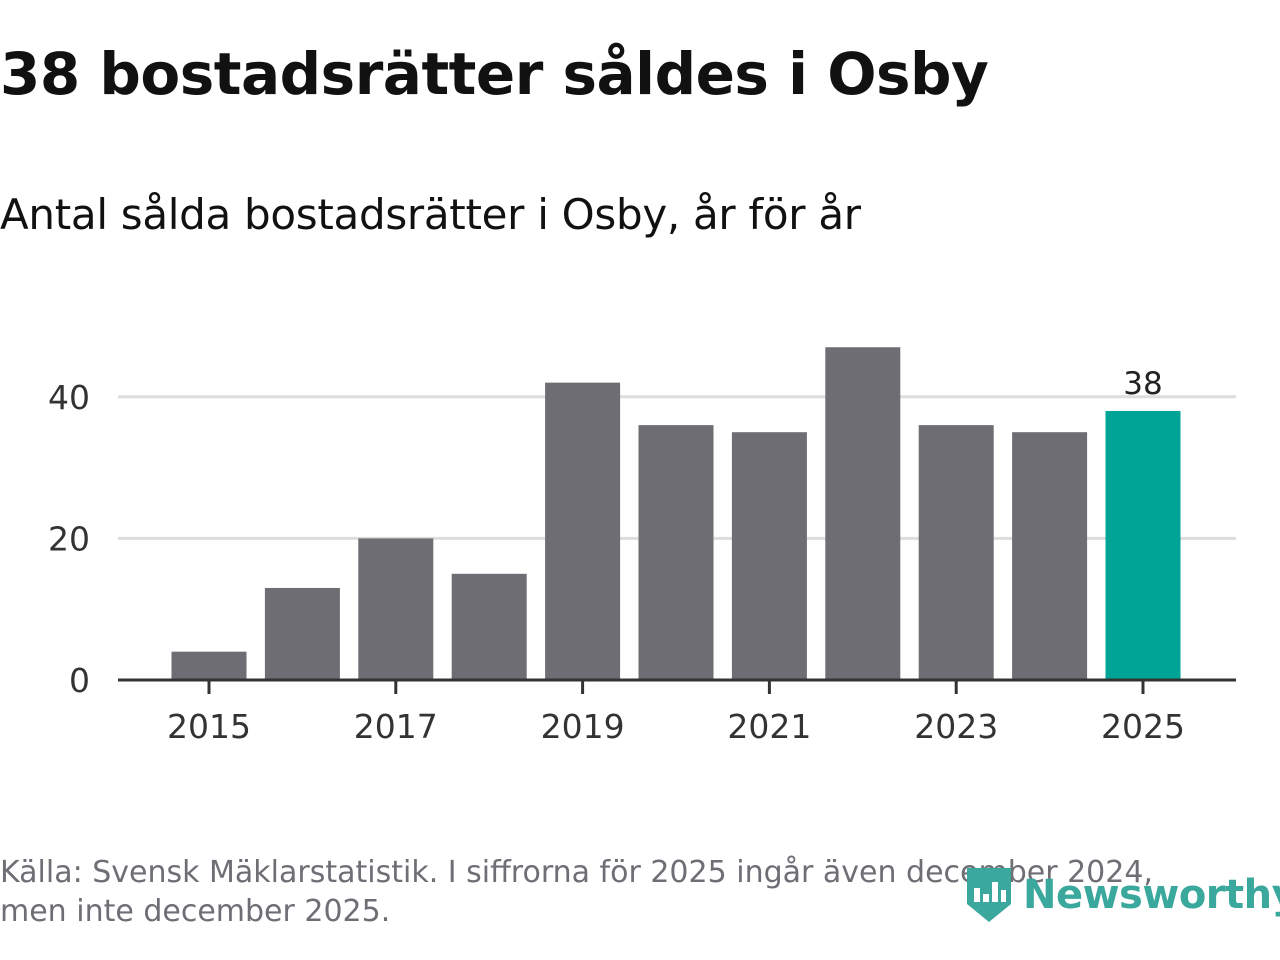  I want to click on data-label-2025: 38, so click(1142, 384).